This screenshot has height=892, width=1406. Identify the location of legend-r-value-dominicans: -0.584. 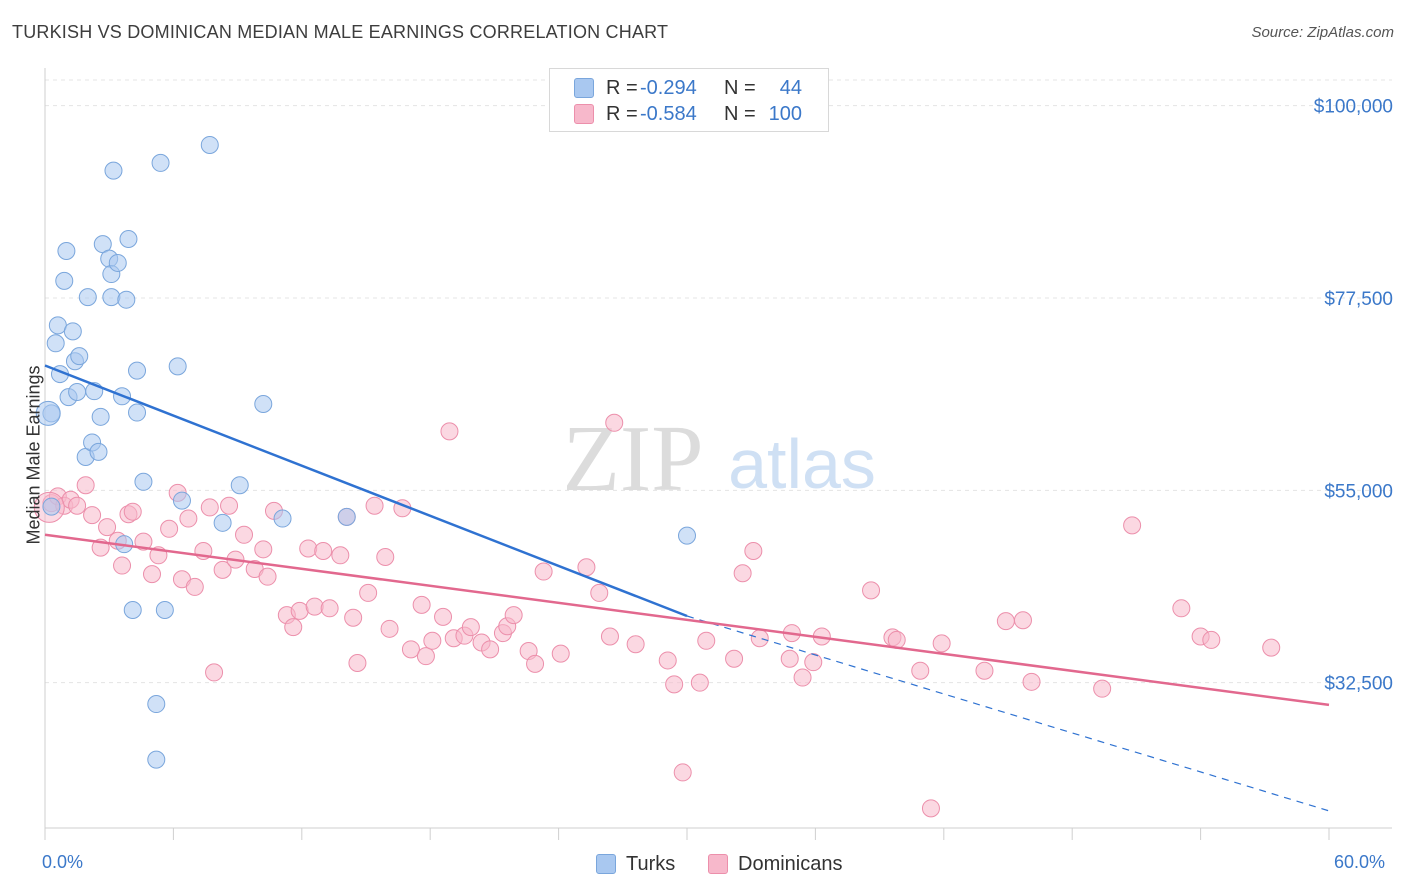
(668, 113).